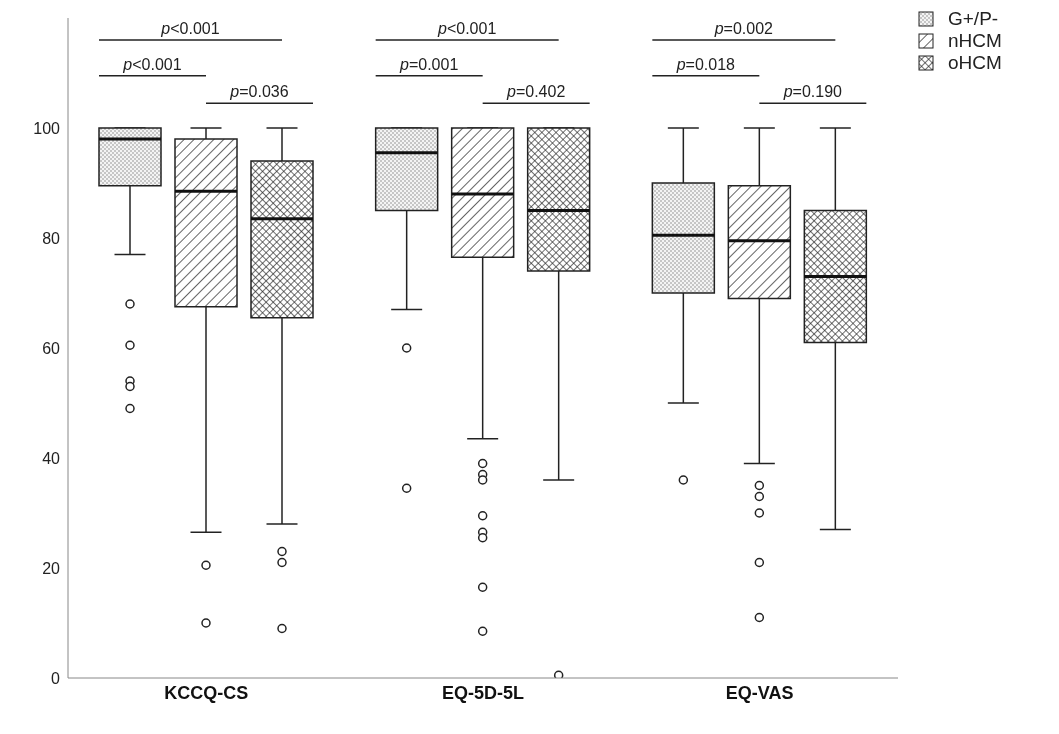 Image resolution: width=1059 pixels, height=734 pixels. Describe the element at coordinates (974, 41) in the screenshot. I see `legend-label: nHCM` at that location.